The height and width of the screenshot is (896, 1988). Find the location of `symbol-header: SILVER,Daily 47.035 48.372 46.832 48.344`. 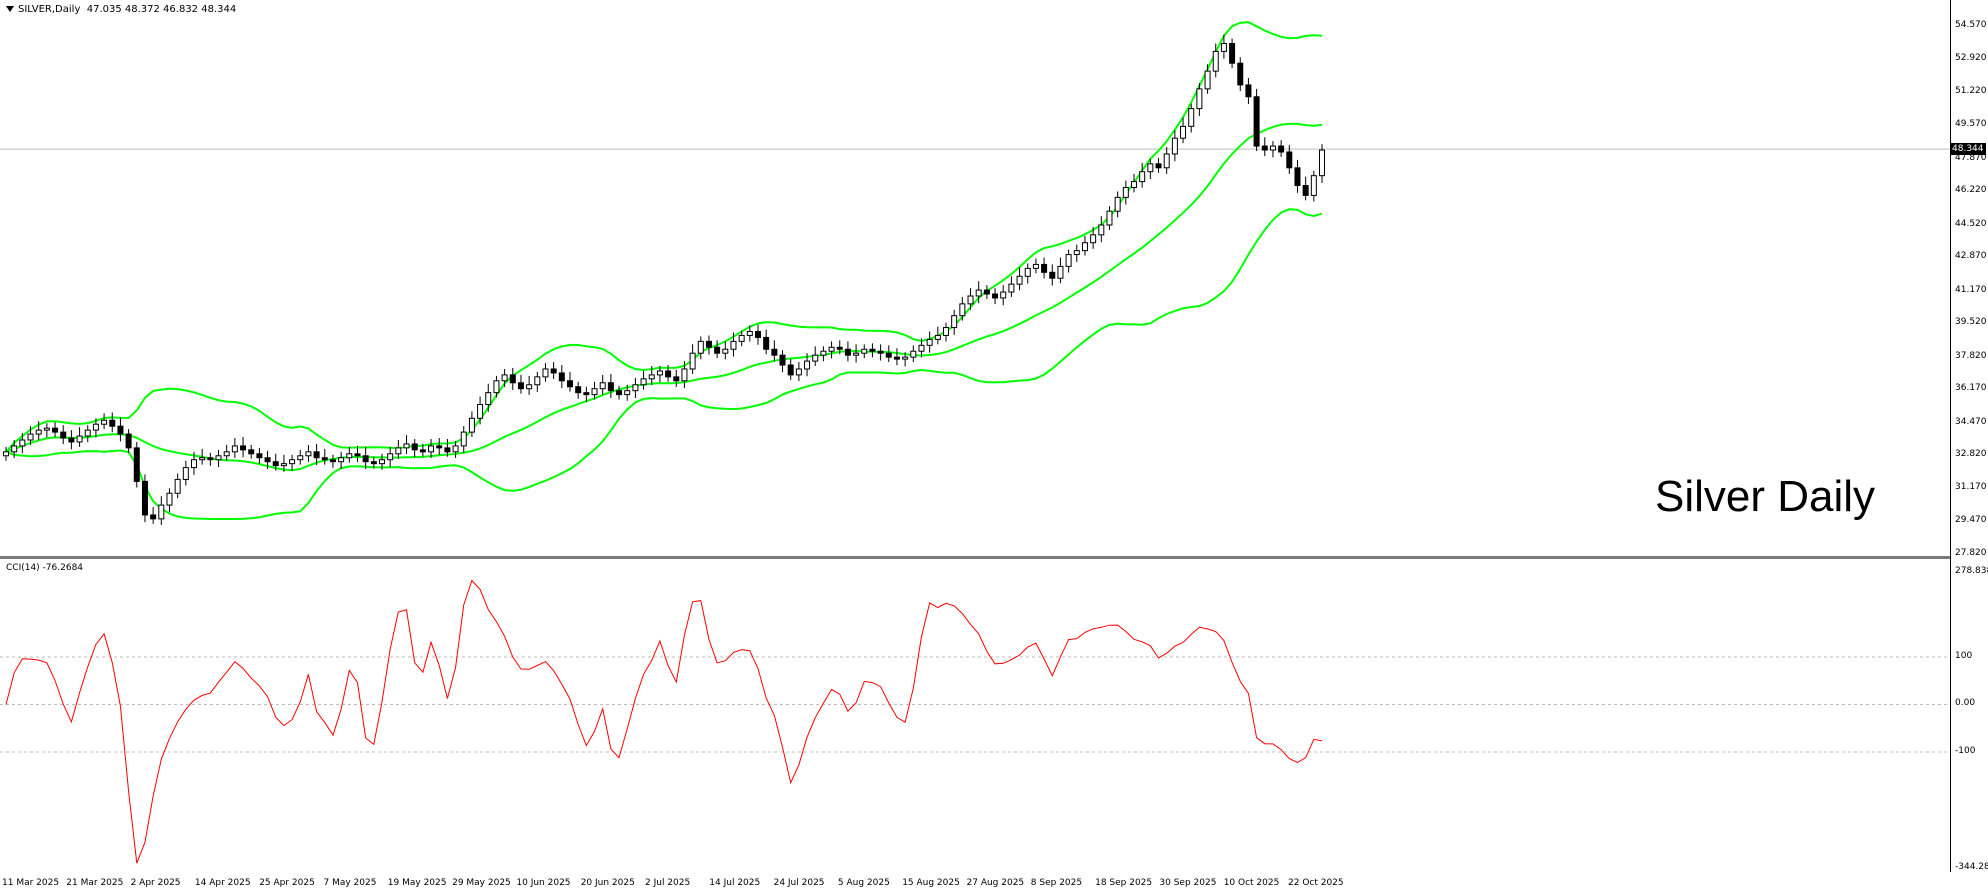

symbol-header: SILVER,Daily 47.035 48.372 46.832 48.344 is located at coordinates (121, 9).